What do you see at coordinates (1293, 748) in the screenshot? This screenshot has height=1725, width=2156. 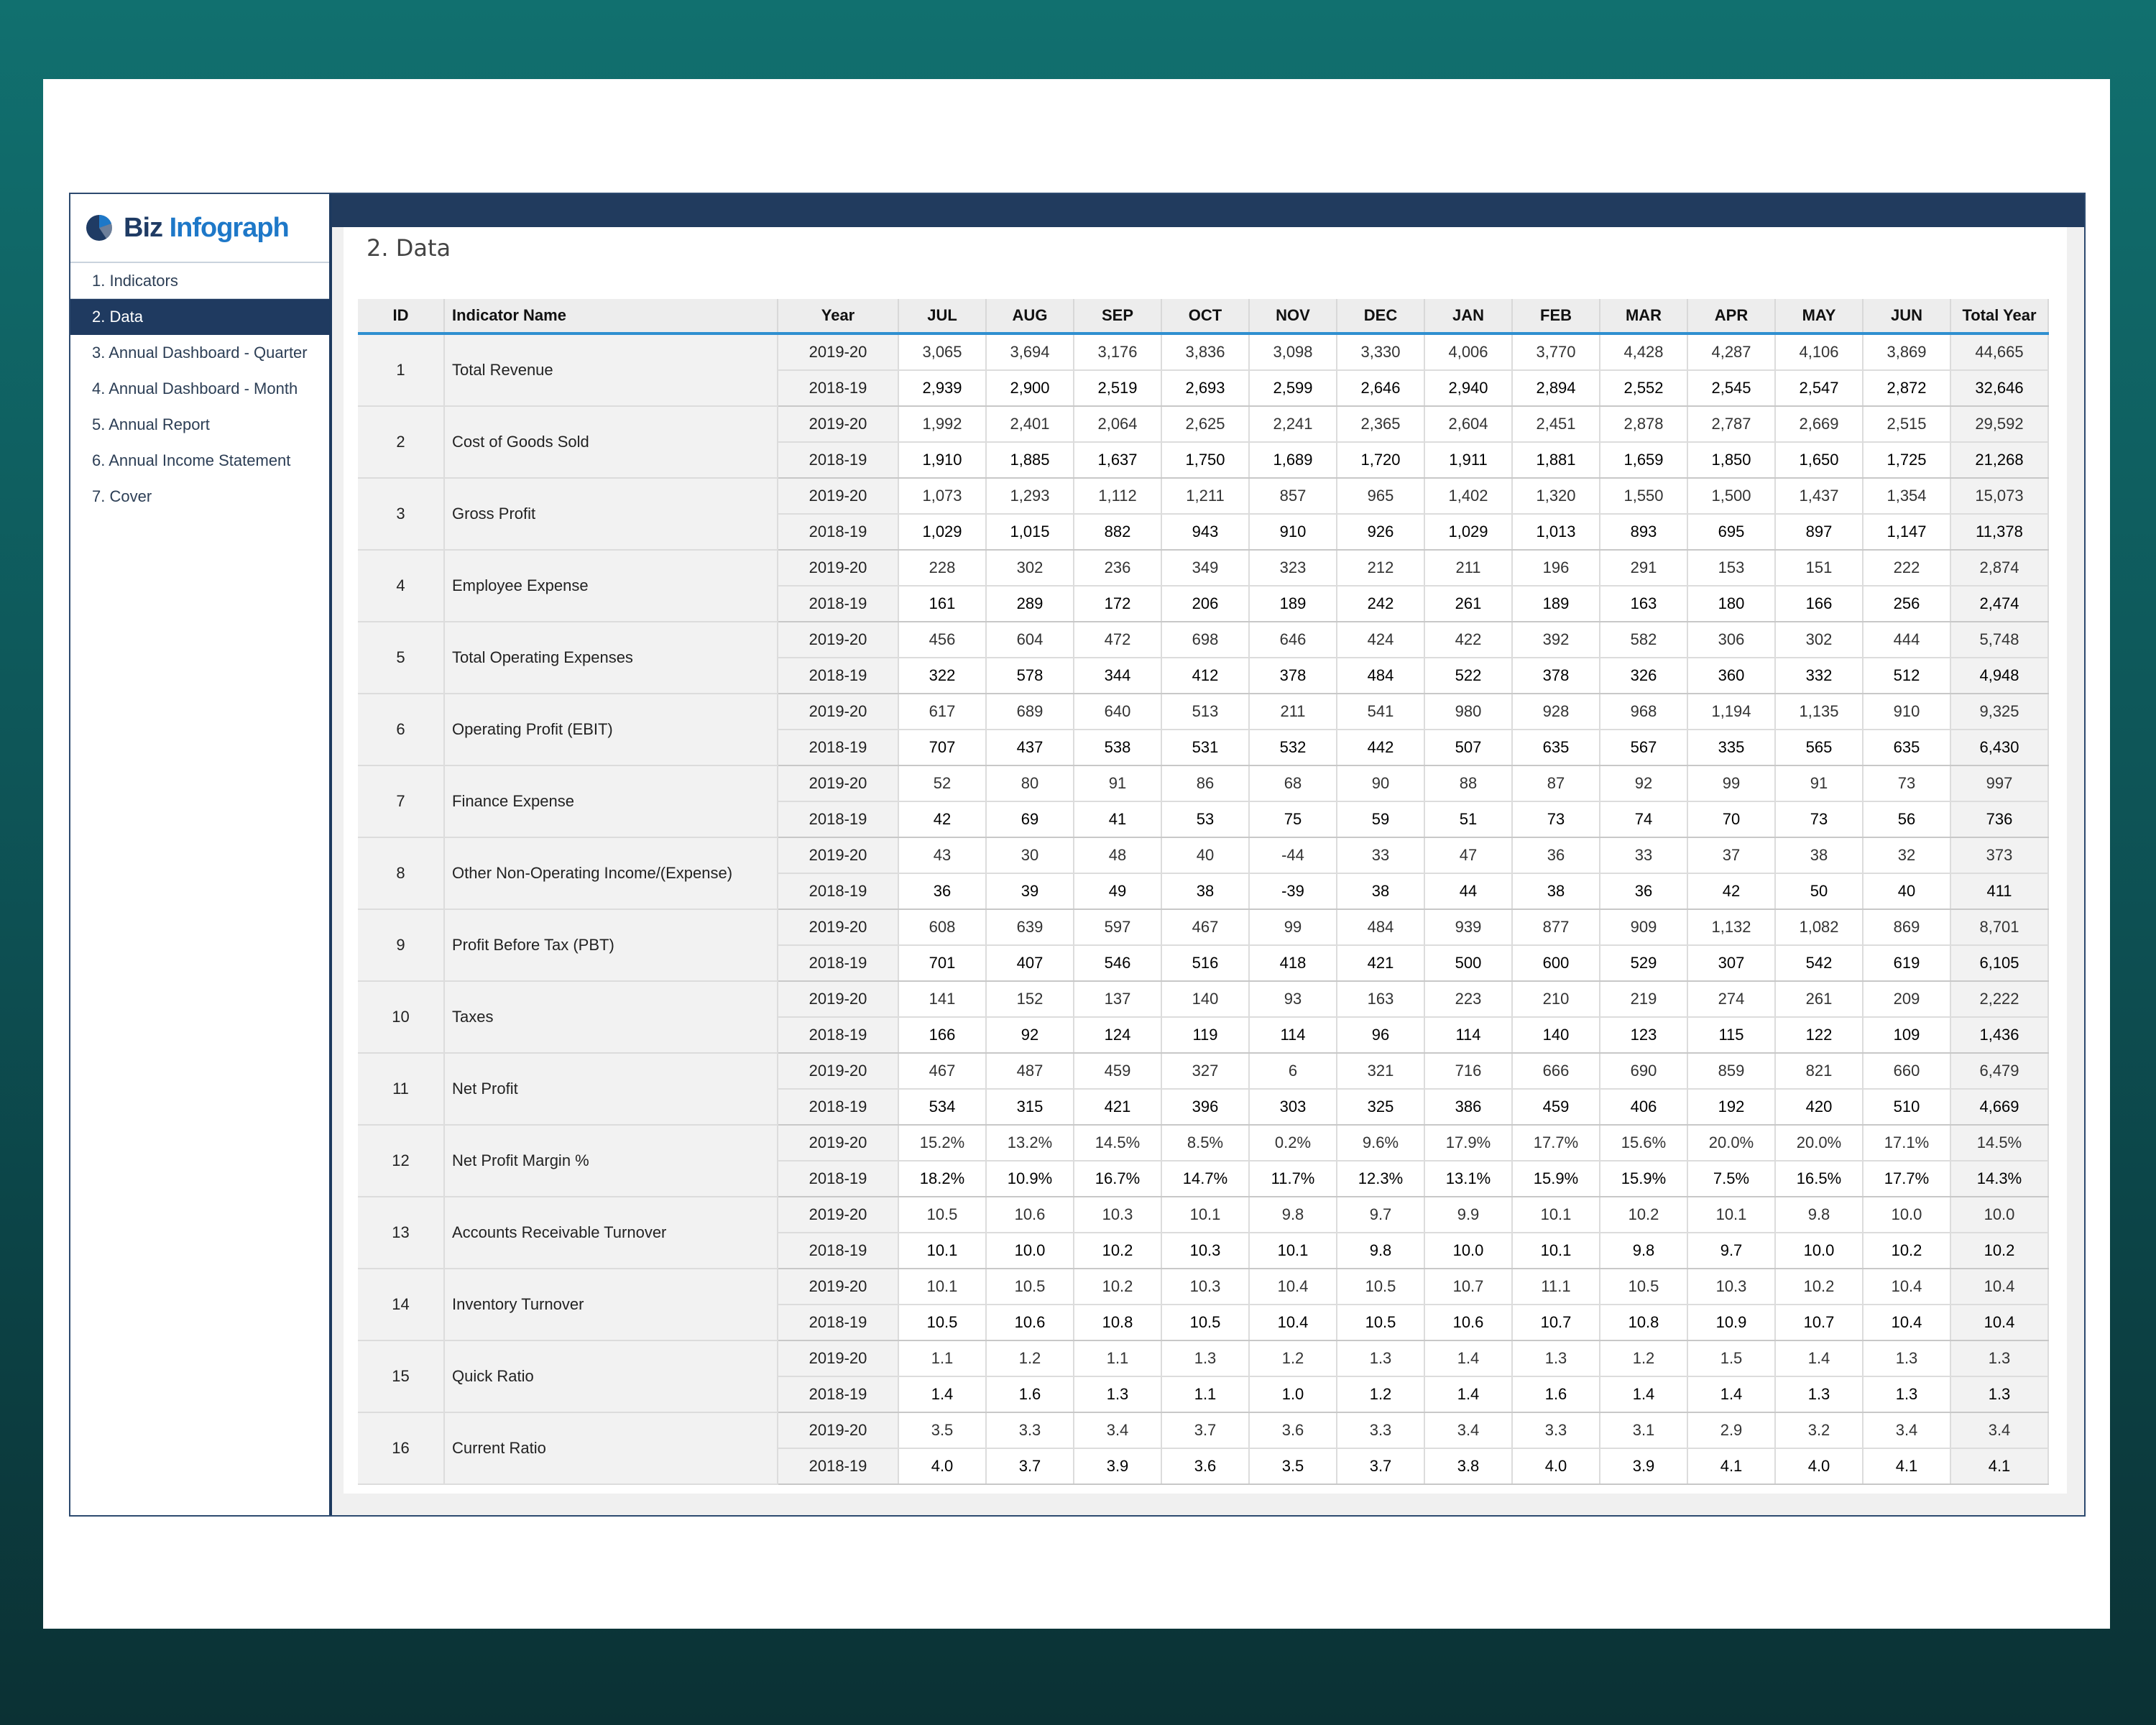 I see `value-cell: 532` at bounding box center [1293, 748].